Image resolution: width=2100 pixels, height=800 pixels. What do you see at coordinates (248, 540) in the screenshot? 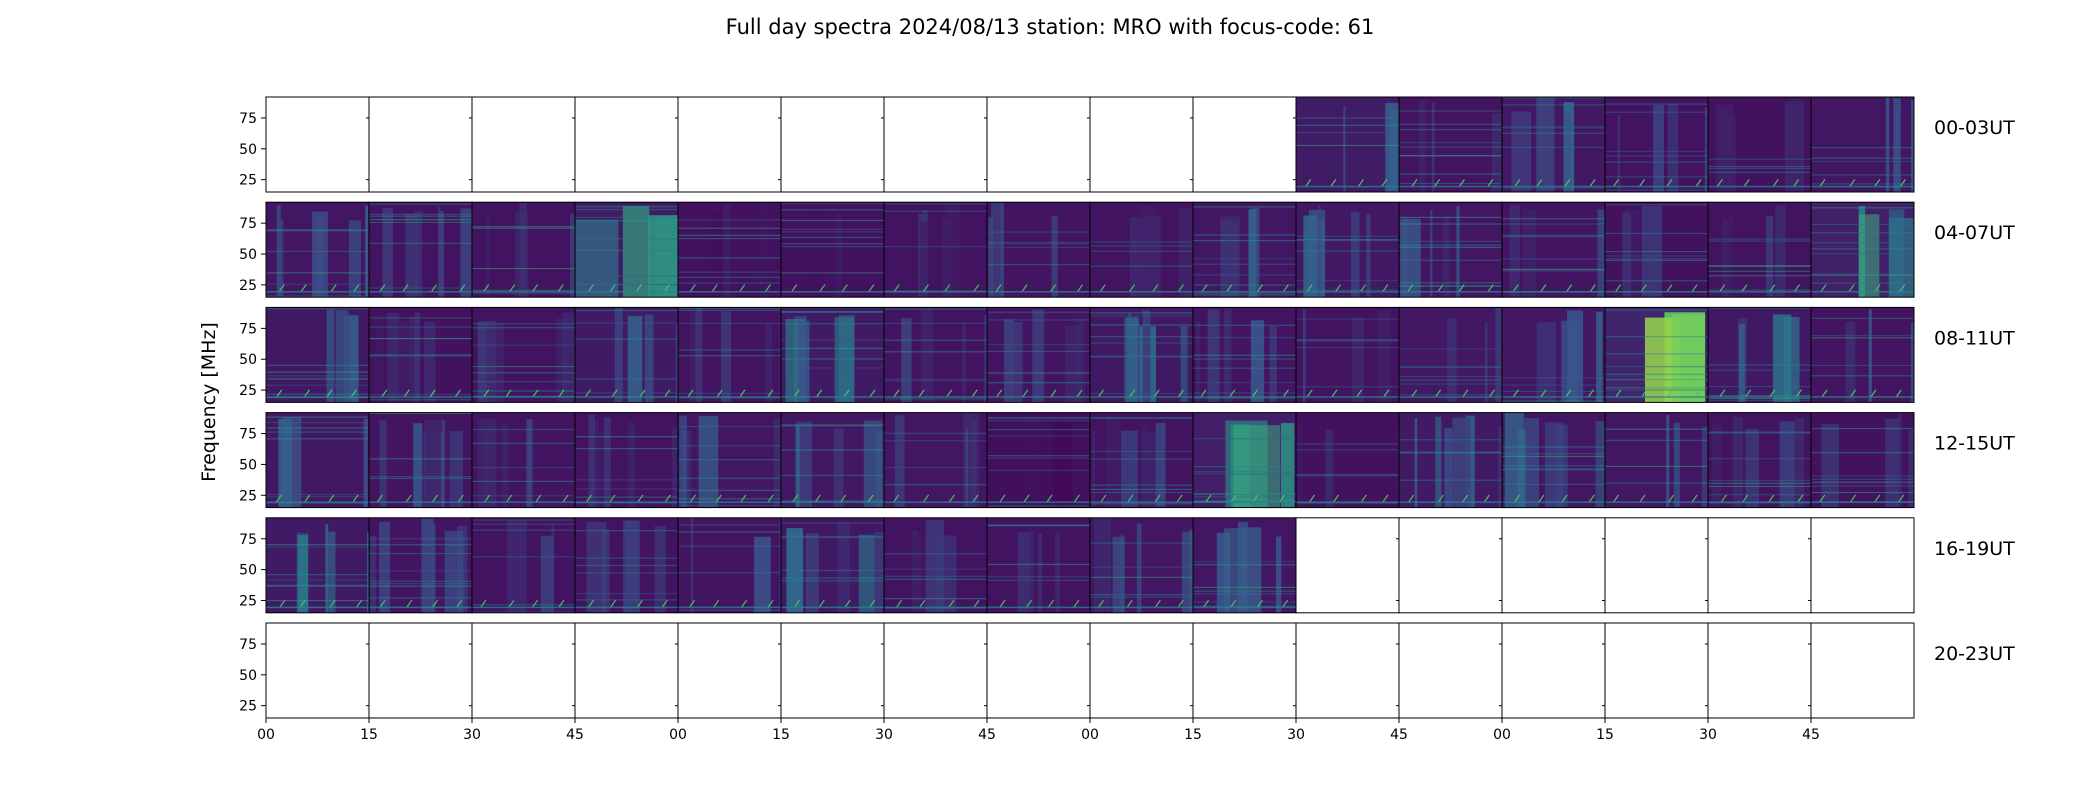
I see `y-tick-label: 75` at bounding box center [248, 540].